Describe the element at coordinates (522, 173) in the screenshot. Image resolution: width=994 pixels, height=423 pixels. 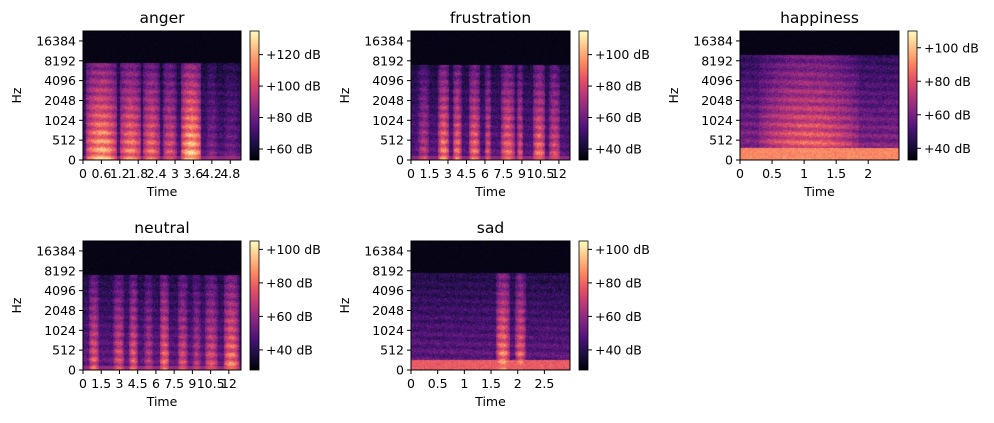
I see `x-tick-label: 9` at that location.